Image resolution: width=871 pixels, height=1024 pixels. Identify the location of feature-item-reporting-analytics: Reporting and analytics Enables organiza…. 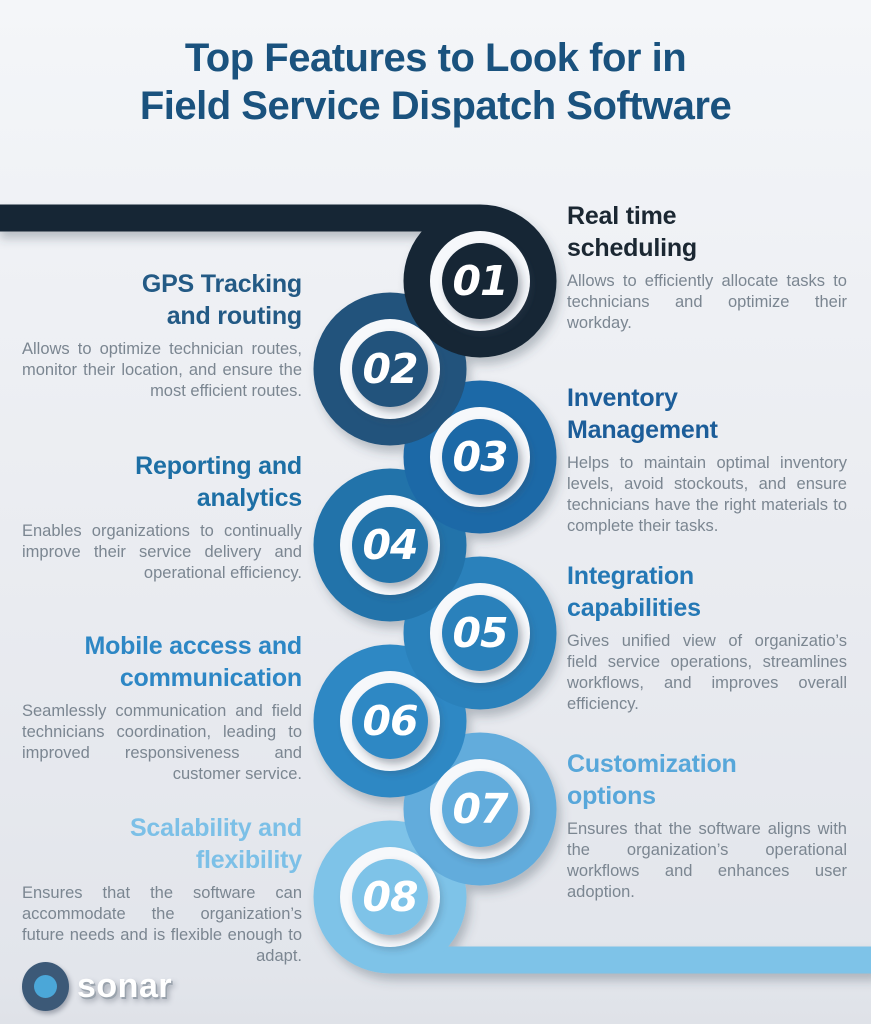
(162, 517).